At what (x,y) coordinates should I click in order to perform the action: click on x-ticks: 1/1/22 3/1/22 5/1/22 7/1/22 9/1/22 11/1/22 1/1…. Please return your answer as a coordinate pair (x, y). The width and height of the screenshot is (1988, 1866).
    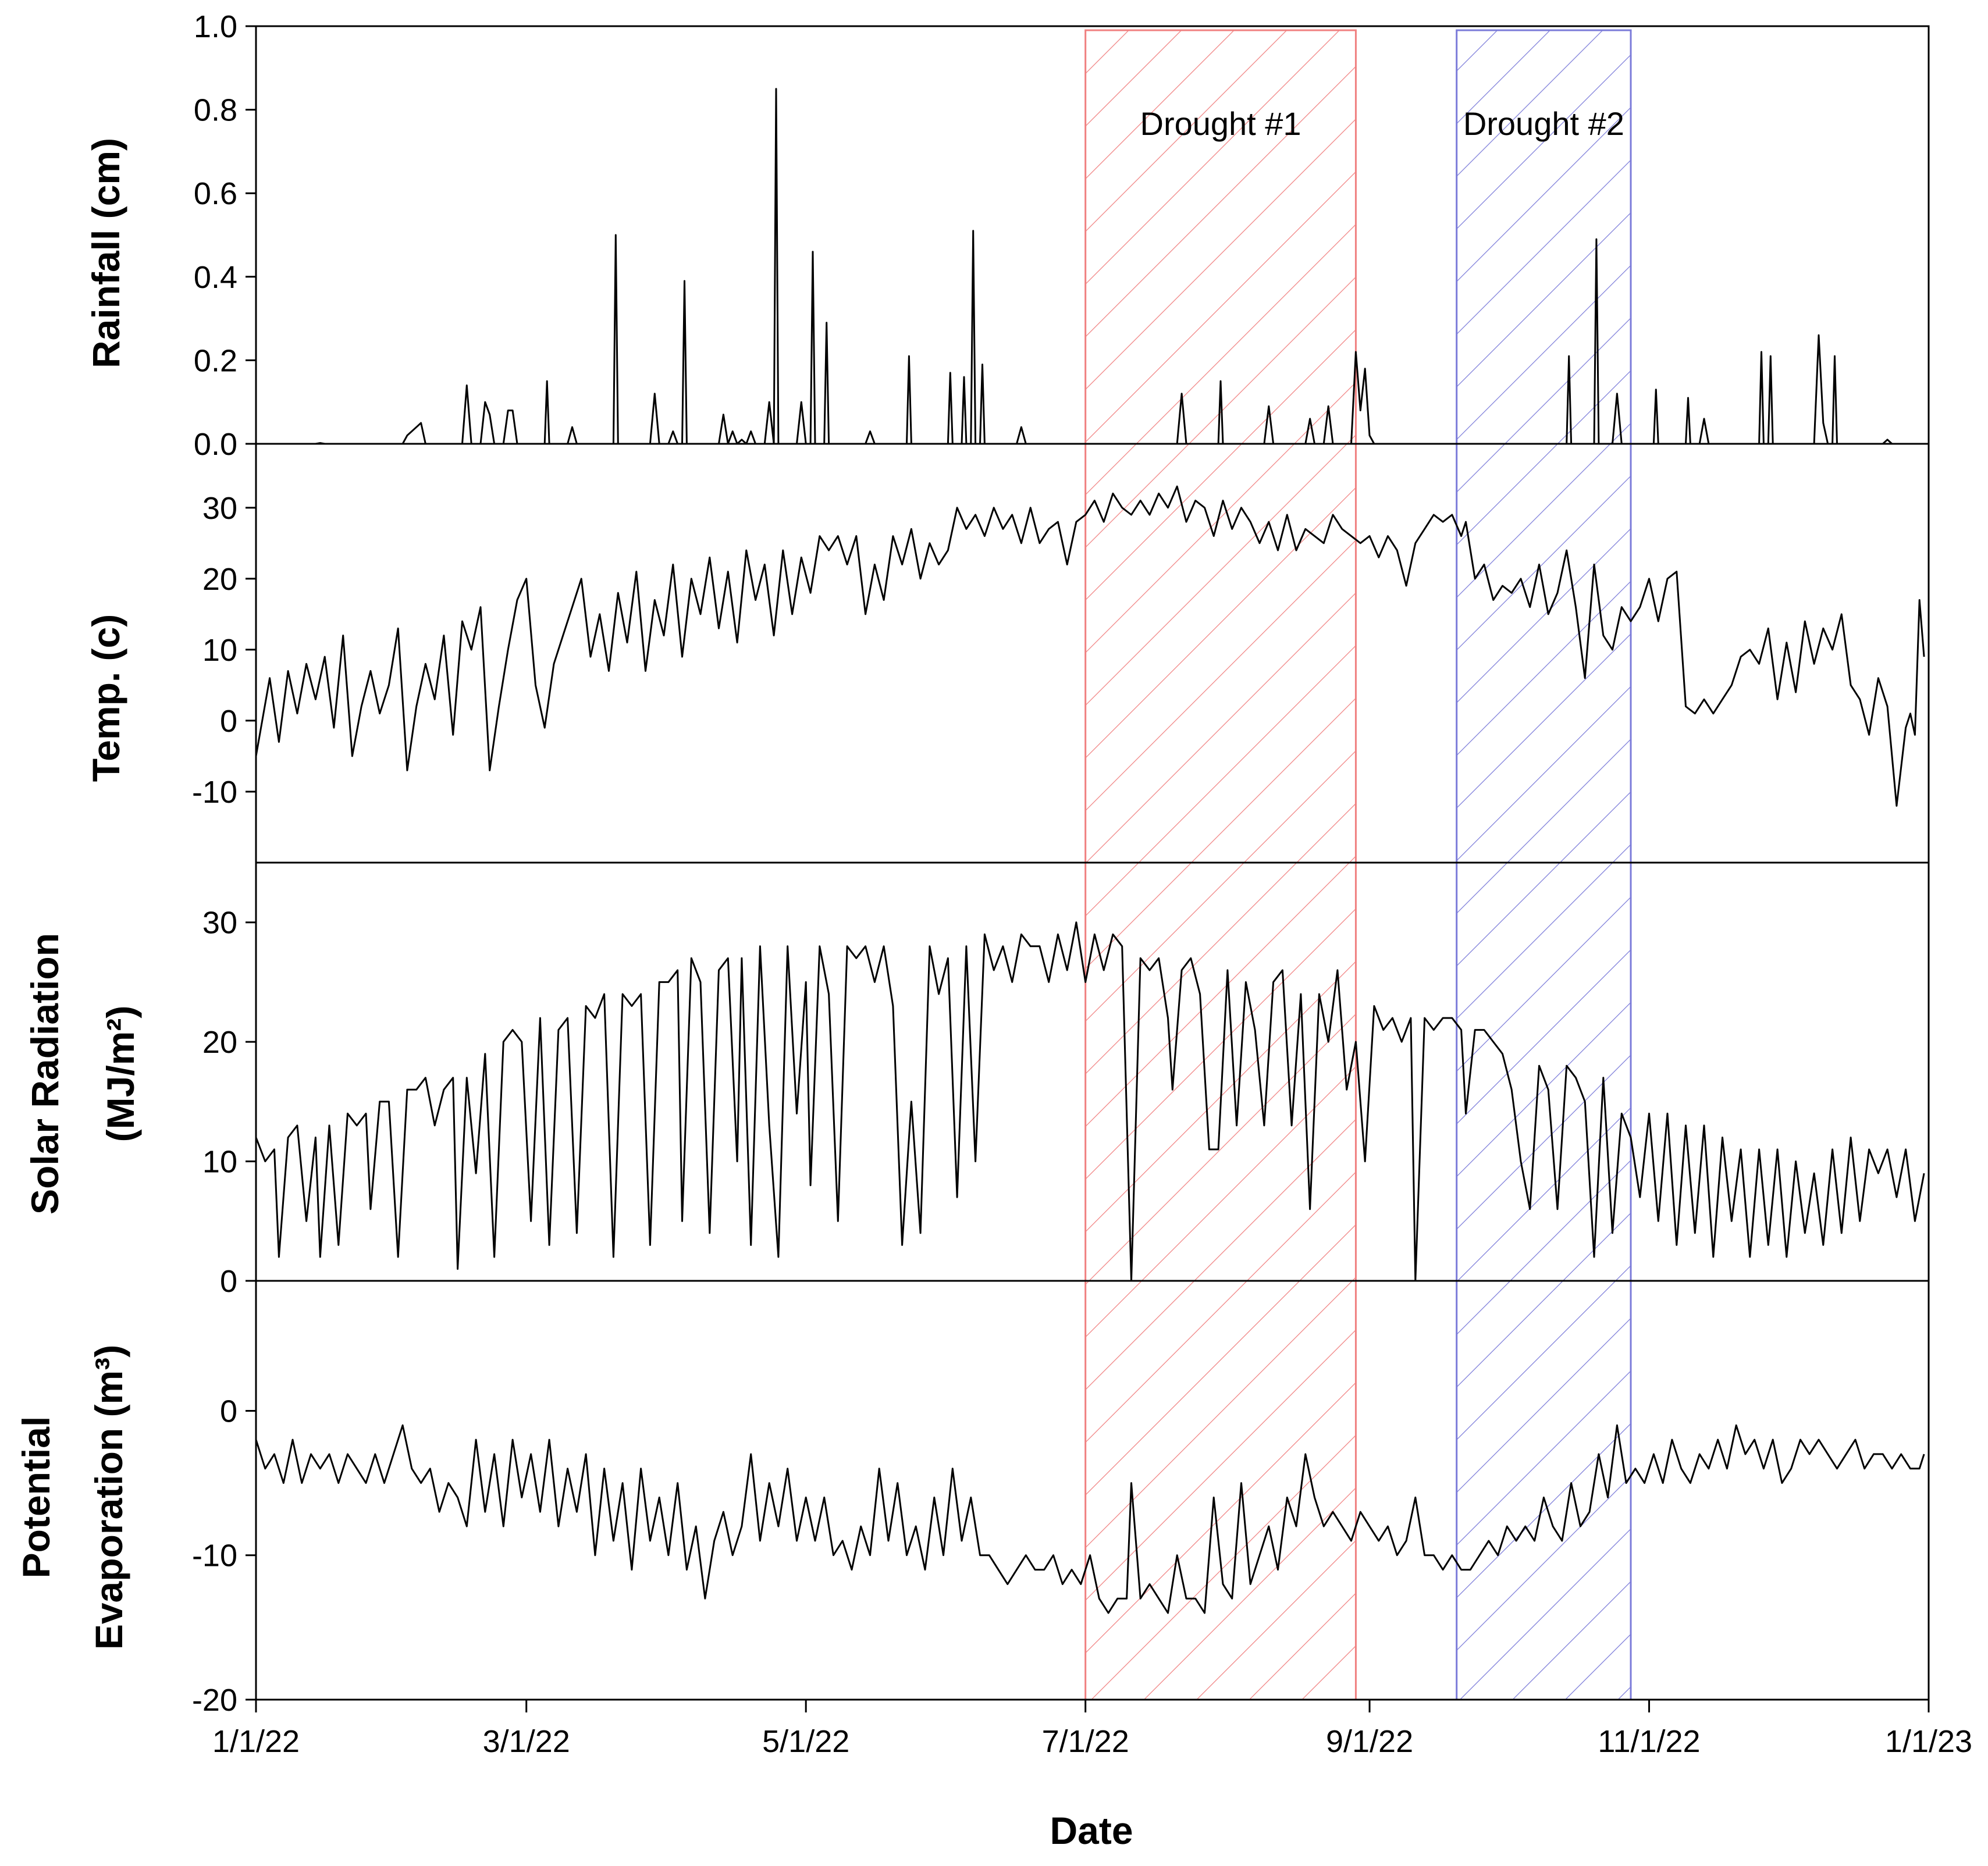
    Looking at the image, I should click on (1092, 1729).